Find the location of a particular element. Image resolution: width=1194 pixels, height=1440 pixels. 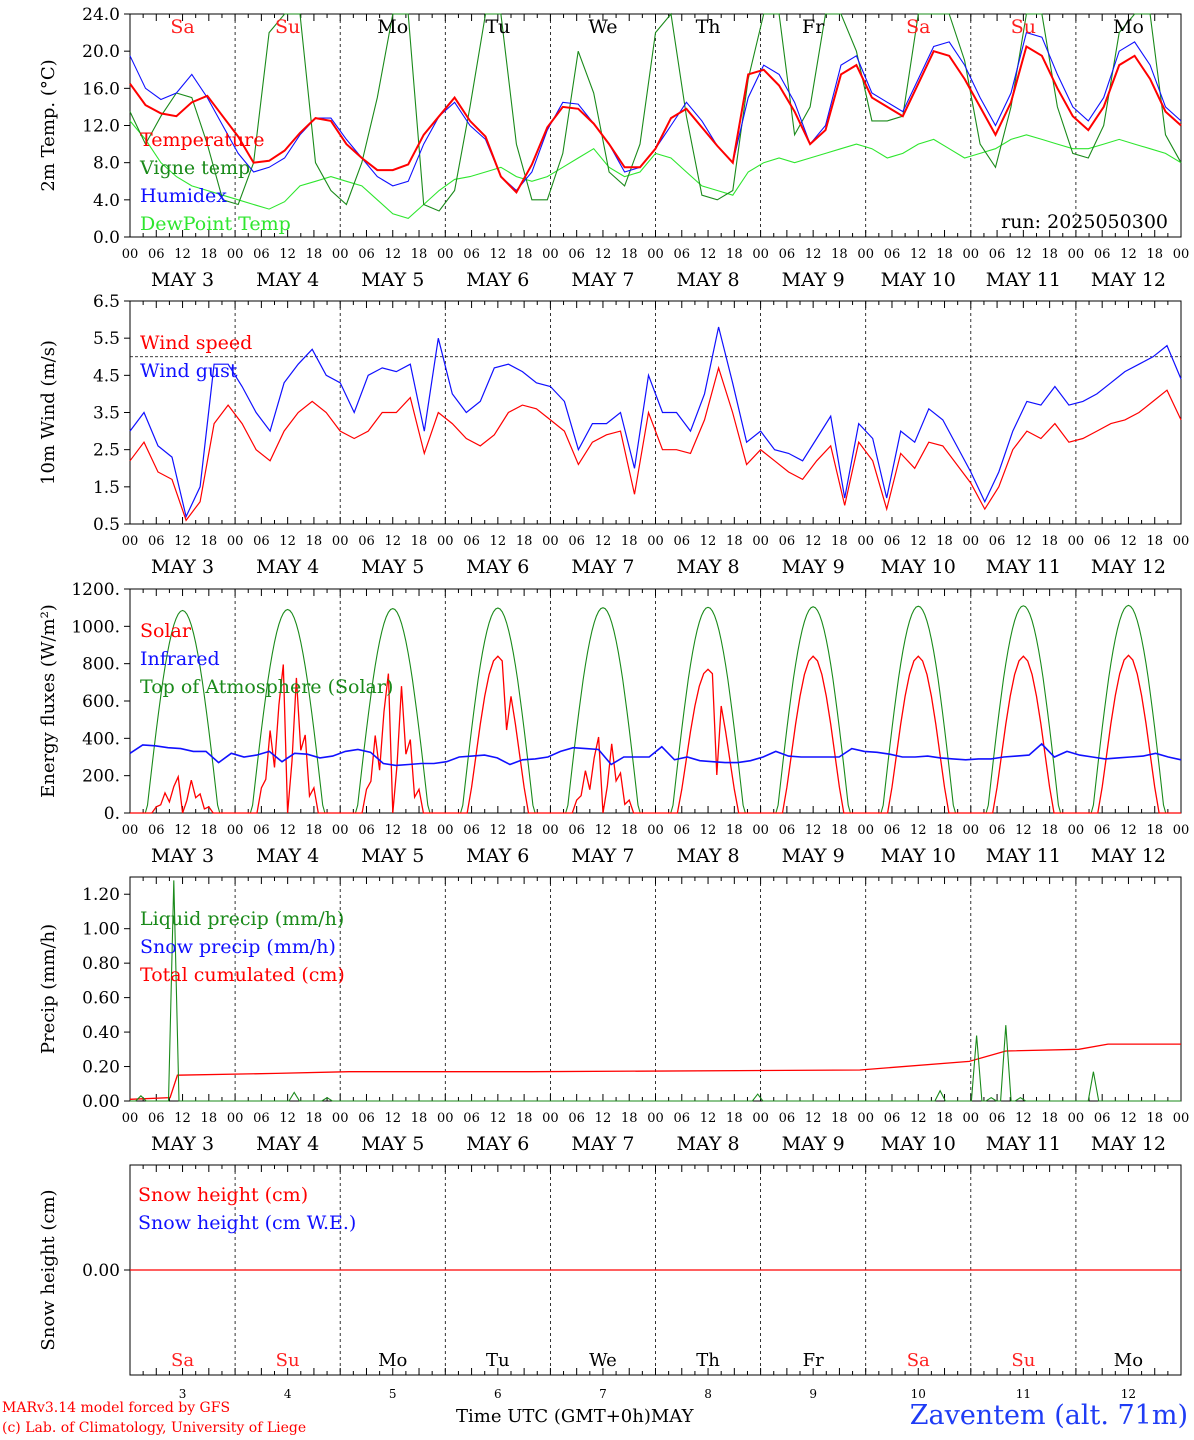

day-number: 9 is located at coordinates (813, 1394).